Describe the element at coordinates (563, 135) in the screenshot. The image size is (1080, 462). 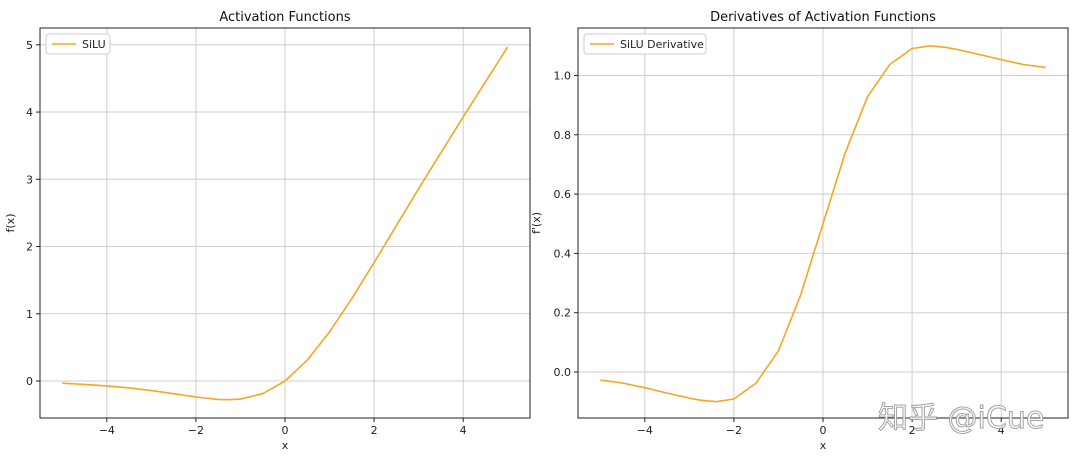
I see `y-tick-label: 0.8` at that location.